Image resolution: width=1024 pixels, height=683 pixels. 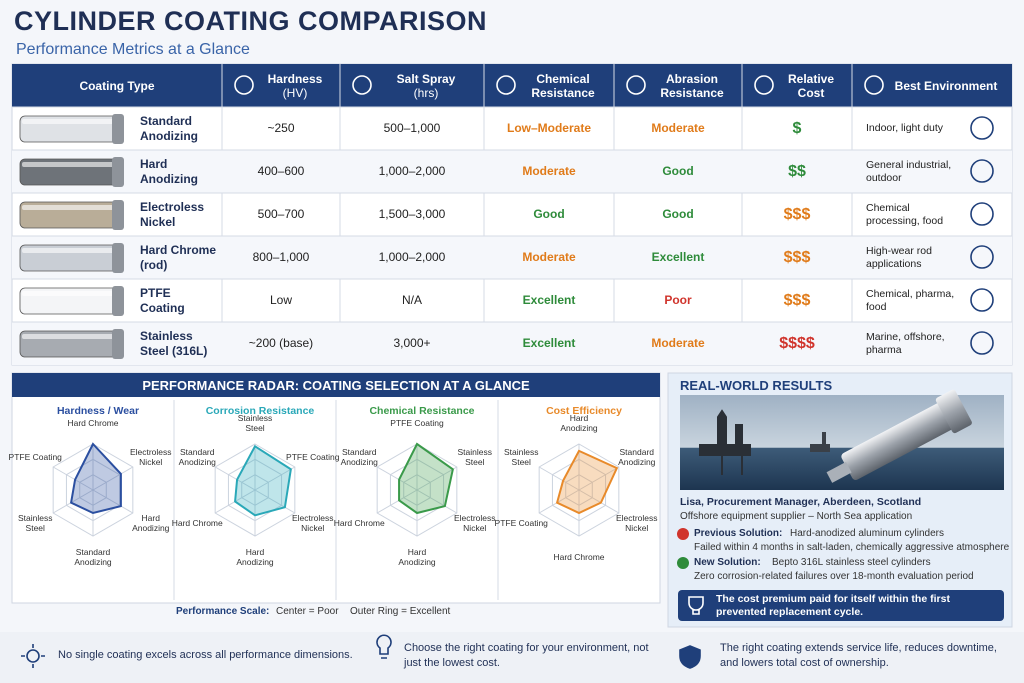 I want to click on environment: Marine, offshore, pharma, so click(x=905, y=343).